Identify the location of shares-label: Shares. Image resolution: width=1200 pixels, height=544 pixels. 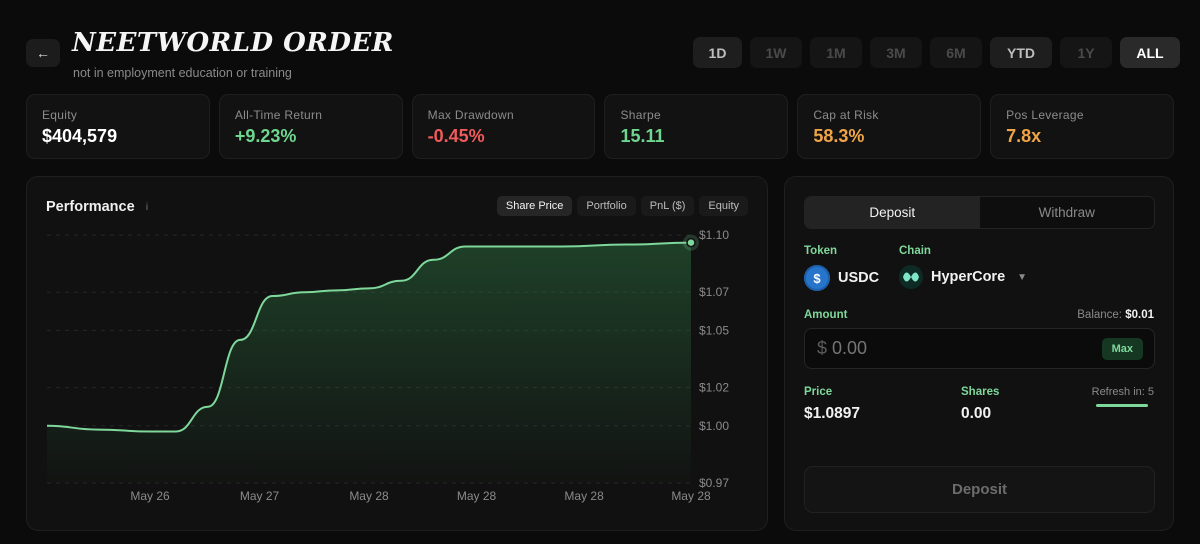
(980, 392).